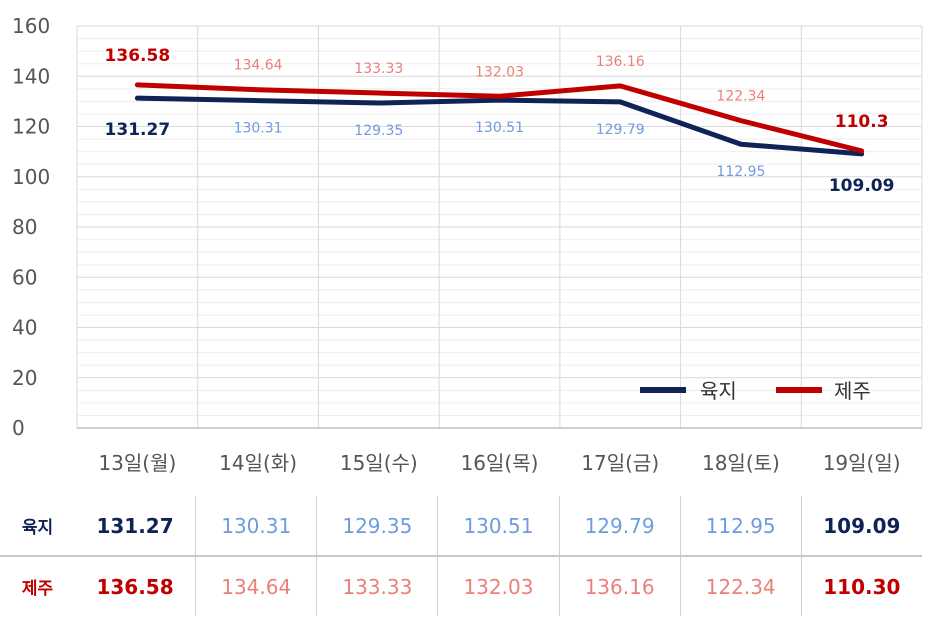  What do you see at coordinates (258, 129) in the screenshot?
I see `data-label: 130.31` at bounding box center [258, 129].